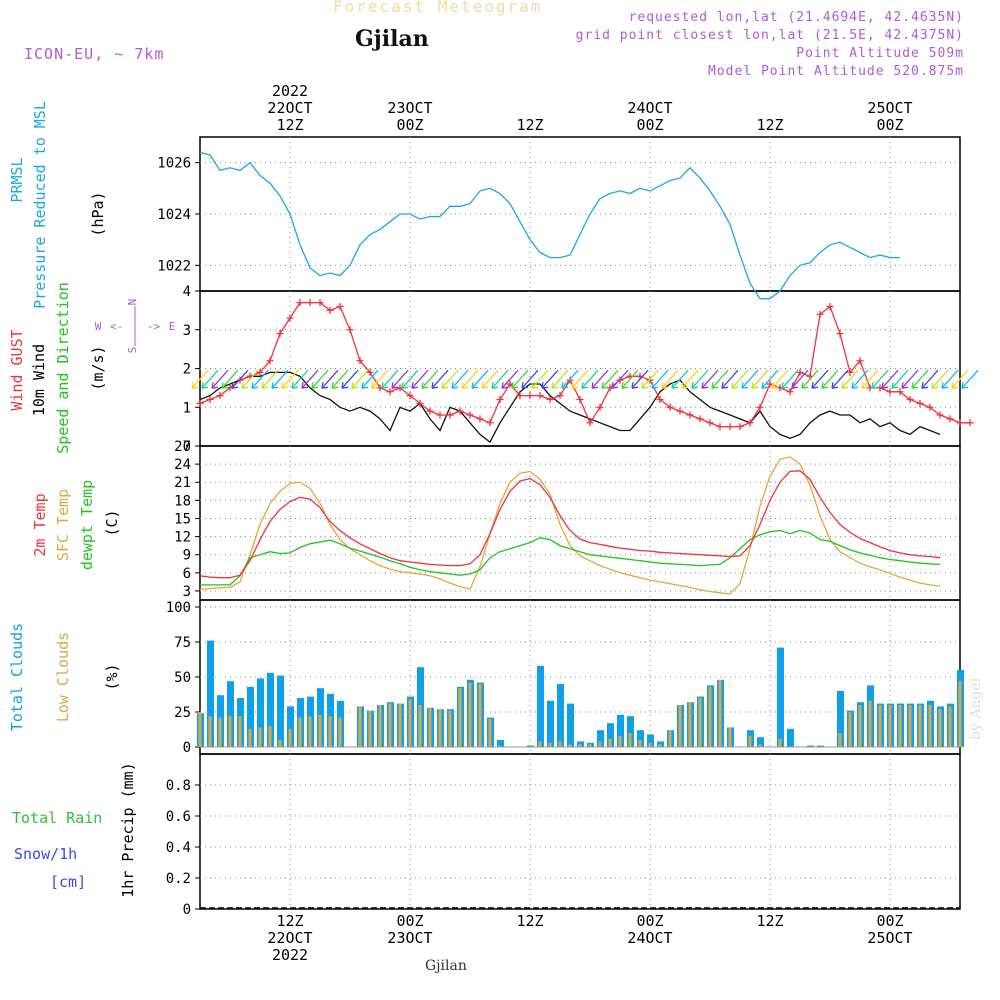  What do you see at coordinates (529, 921) in the screenshot?
I see `bottom-time-label-2-0: 12Z` at bounding box center [529, 921].